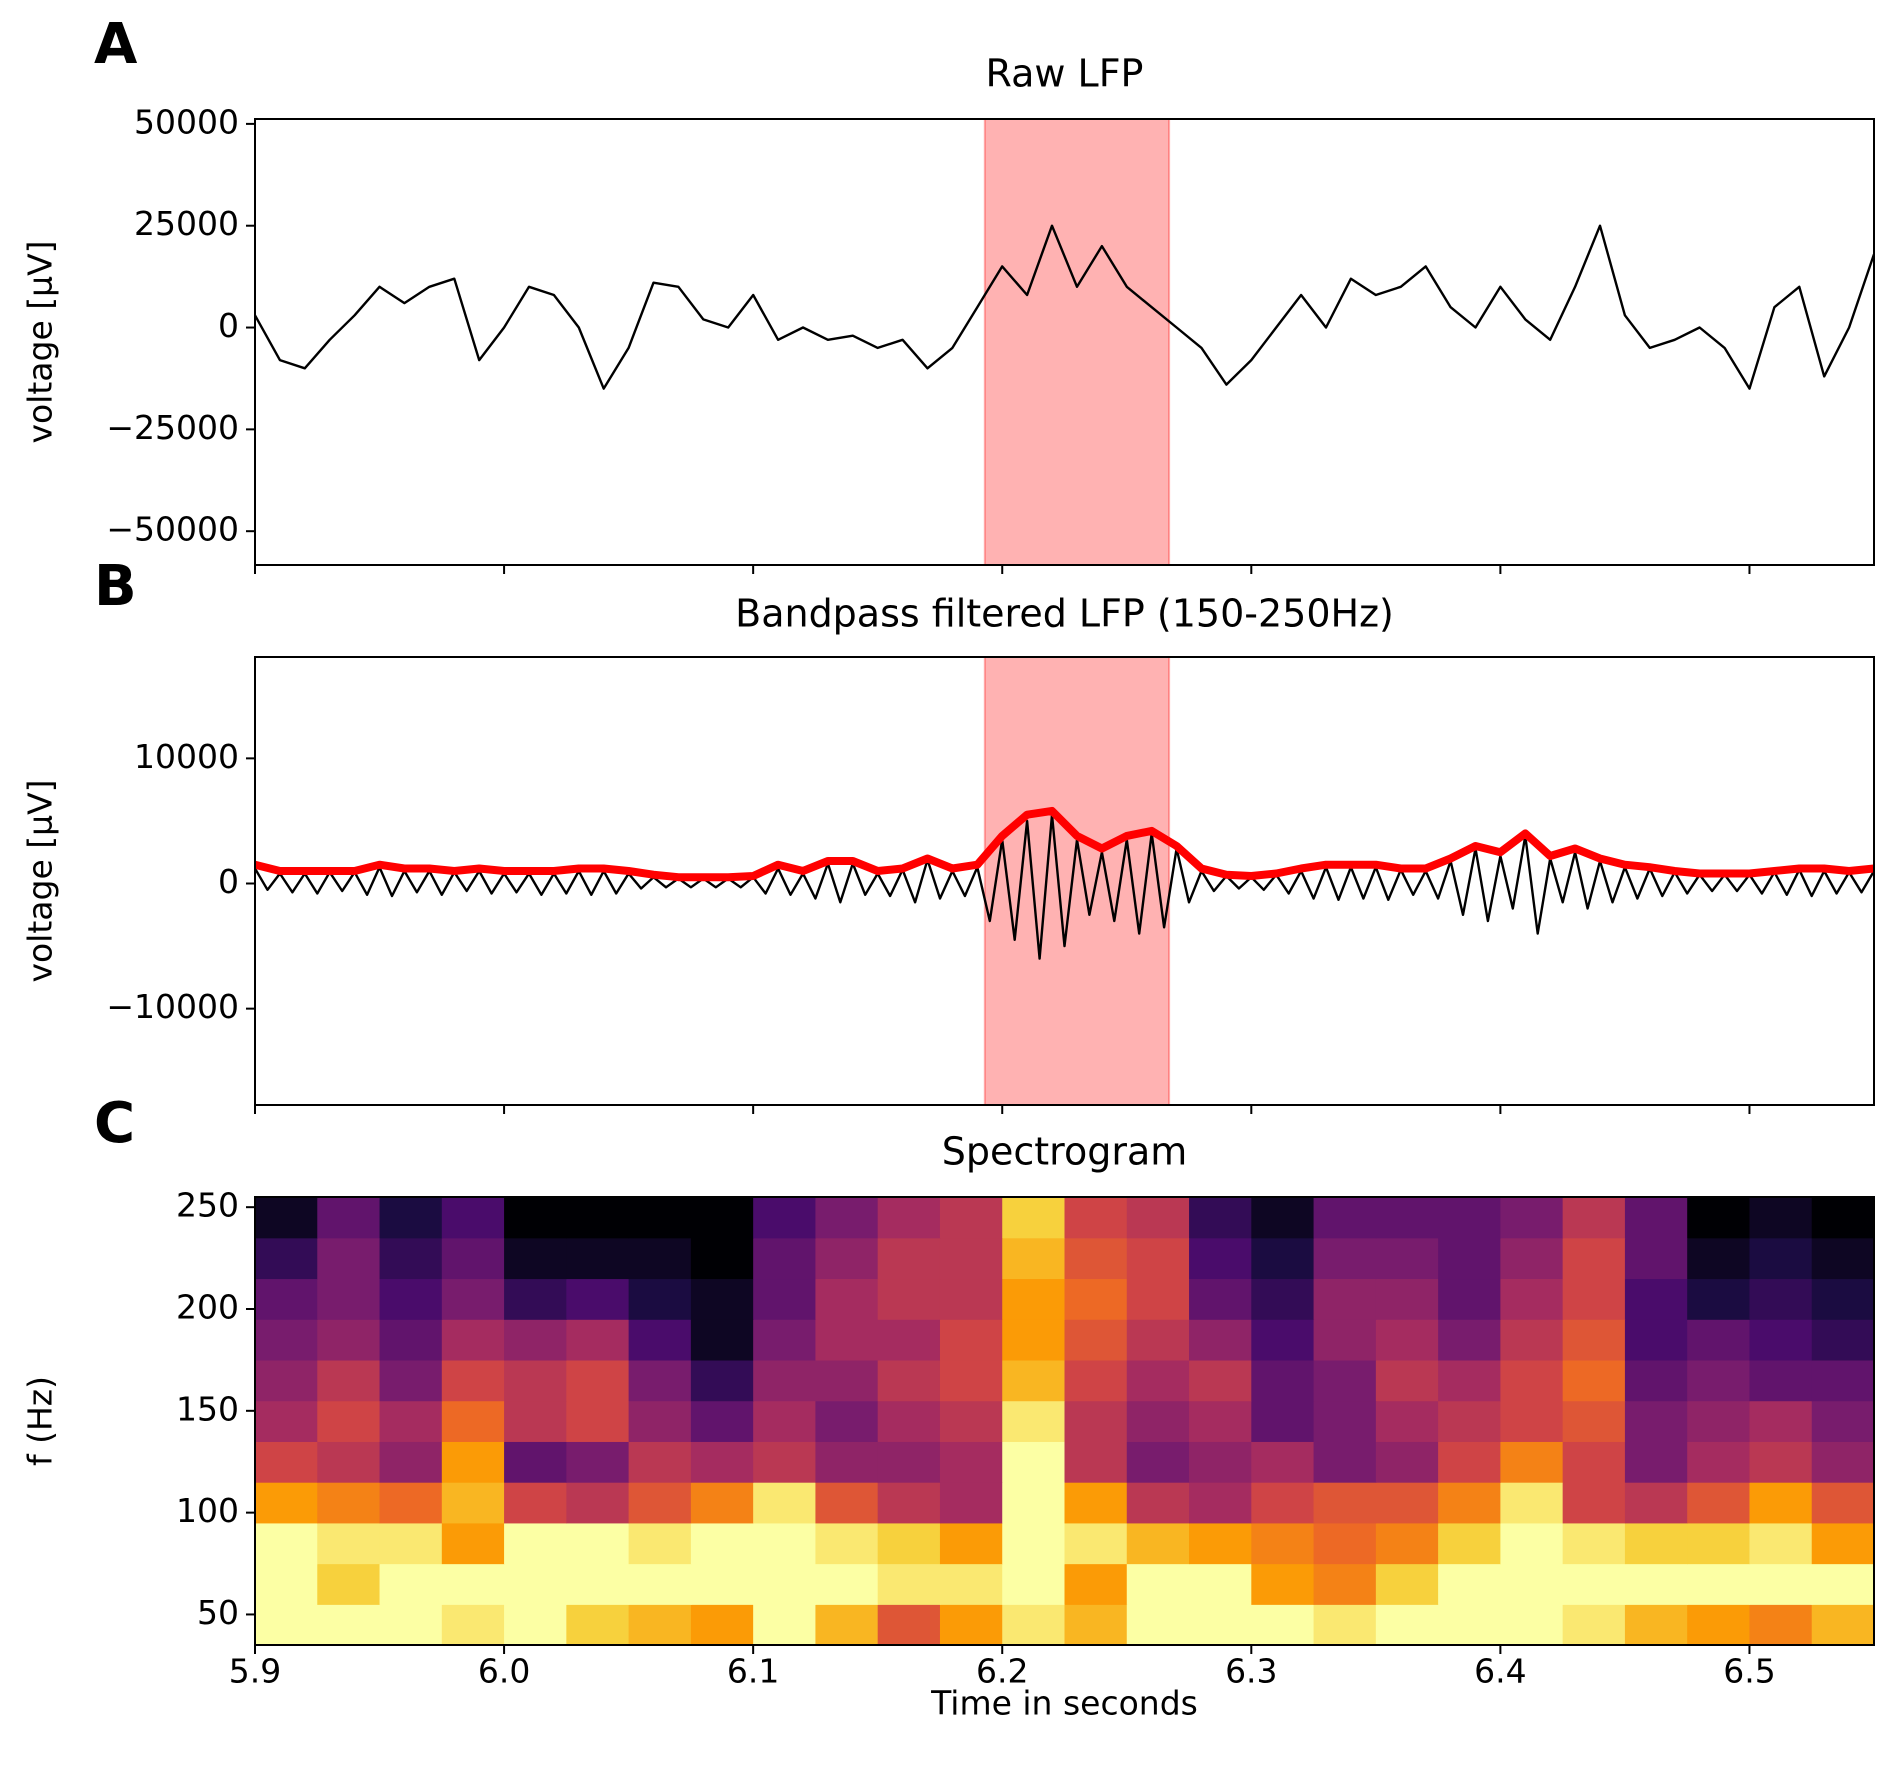 The width and height of the screenshot is (1890, 1775). I want to click on x-tick-label: 6.0, so click(504, 1671).